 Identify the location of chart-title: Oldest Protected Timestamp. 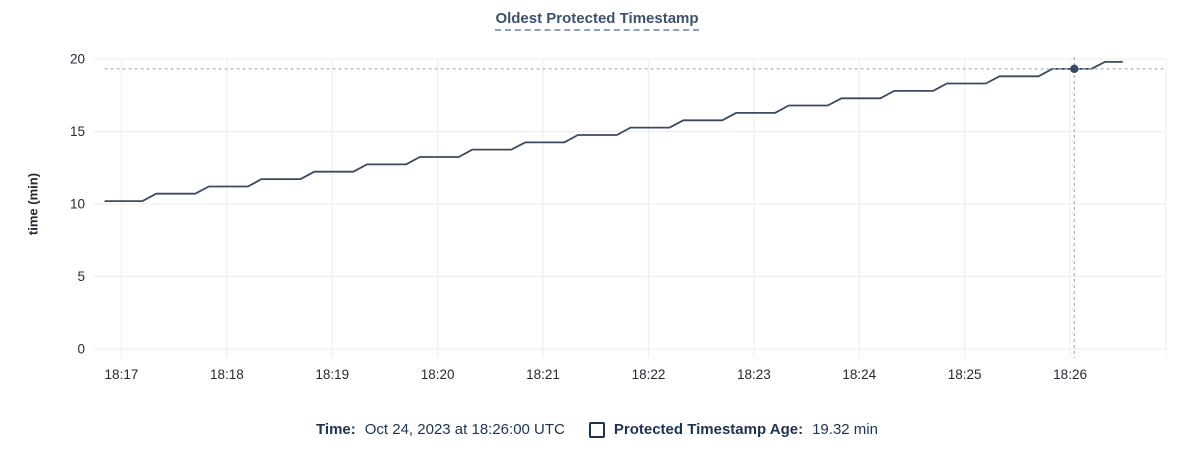
(597, 20).